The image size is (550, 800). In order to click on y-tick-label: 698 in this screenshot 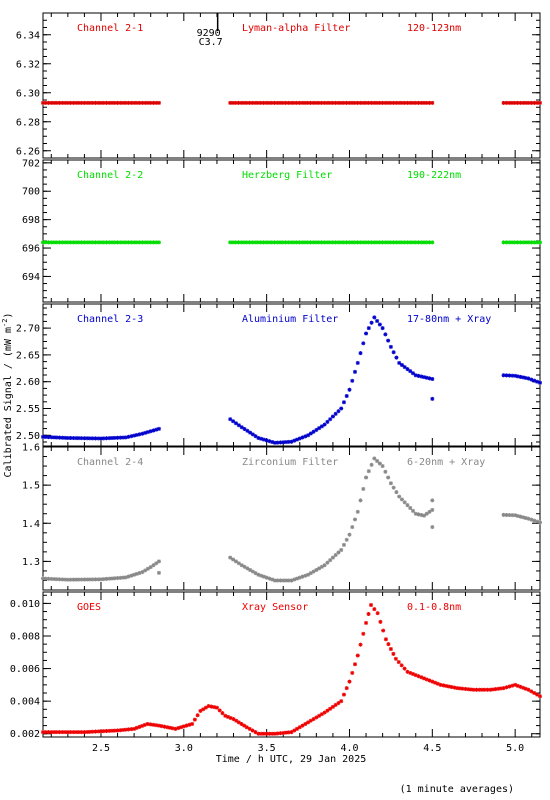, I will do `click(31, 220)`.